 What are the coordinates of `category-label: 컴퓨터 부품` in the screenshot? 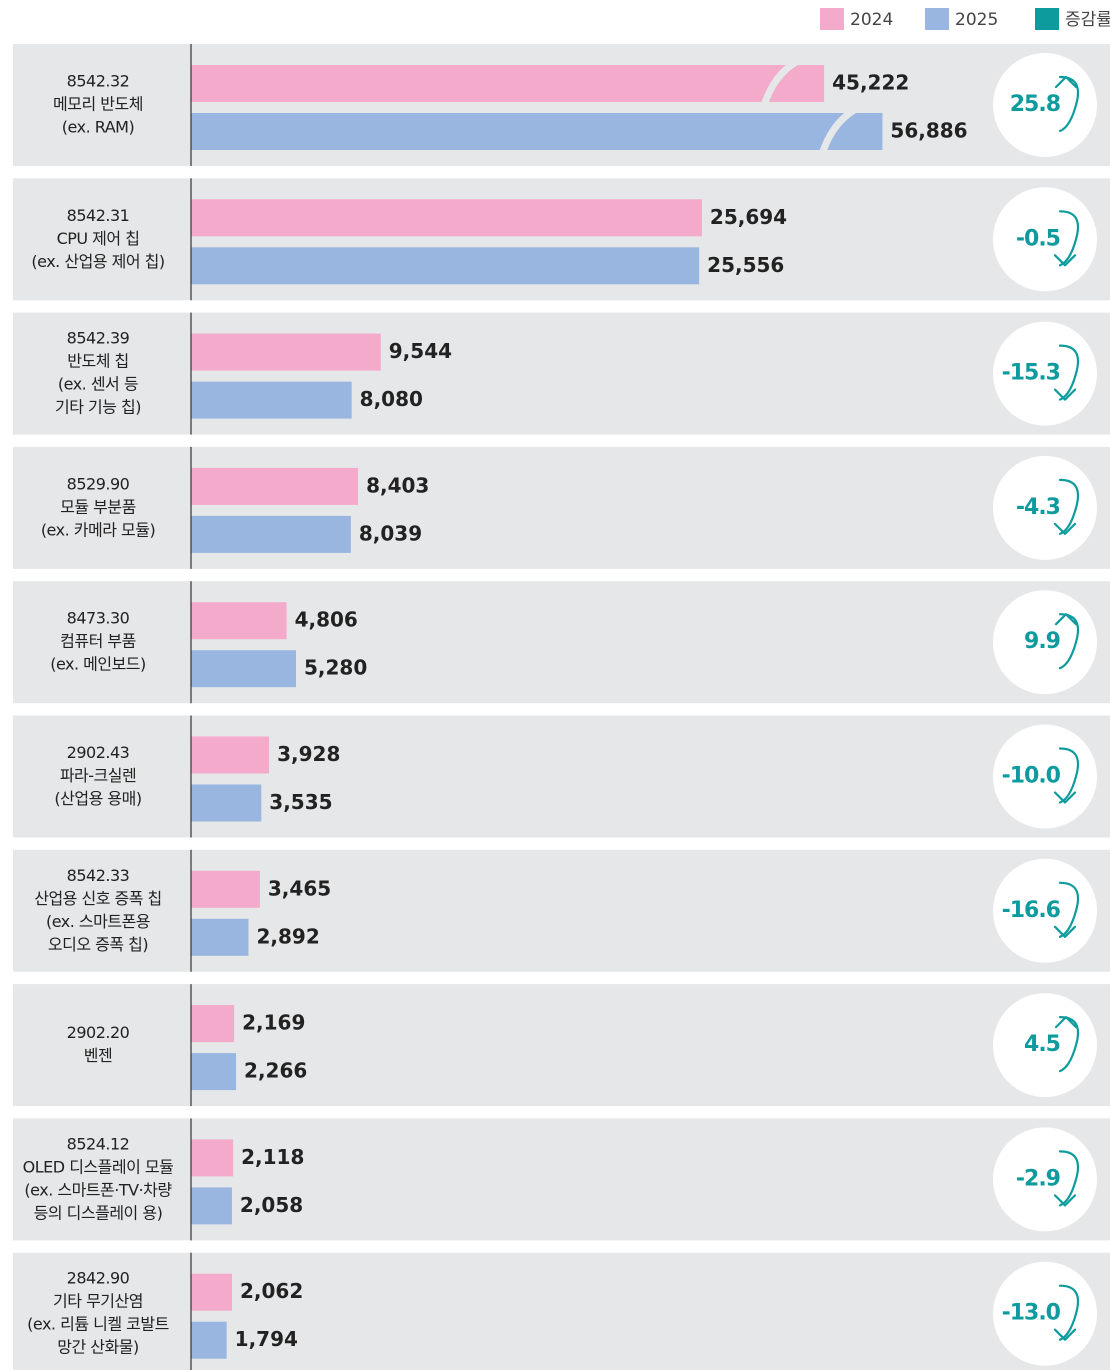 It's located at (98, 641).